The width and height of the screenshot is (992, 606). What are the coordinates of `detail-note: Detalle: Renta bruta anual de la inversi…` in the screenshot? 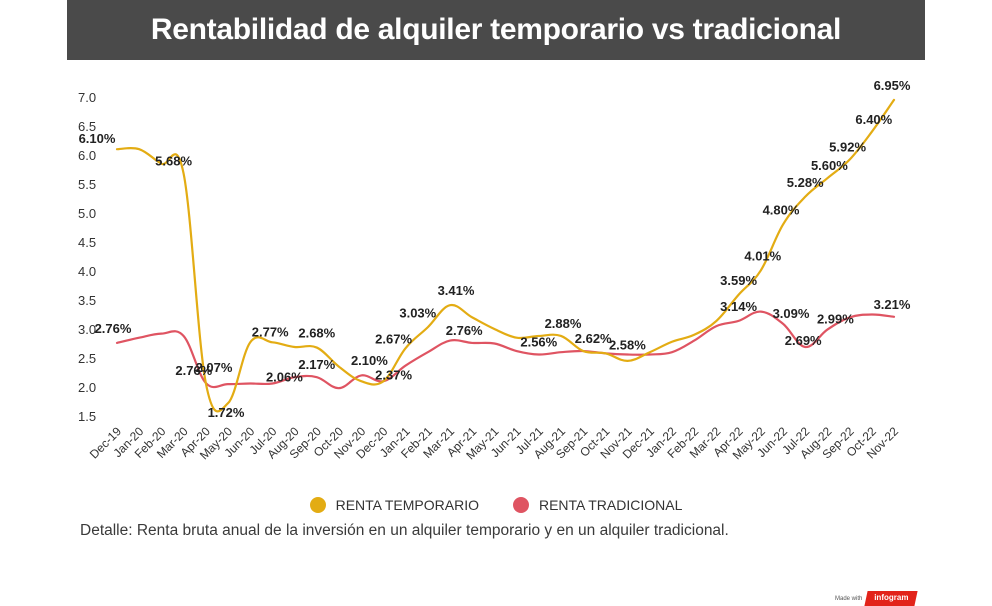 It's located at (404, 530).